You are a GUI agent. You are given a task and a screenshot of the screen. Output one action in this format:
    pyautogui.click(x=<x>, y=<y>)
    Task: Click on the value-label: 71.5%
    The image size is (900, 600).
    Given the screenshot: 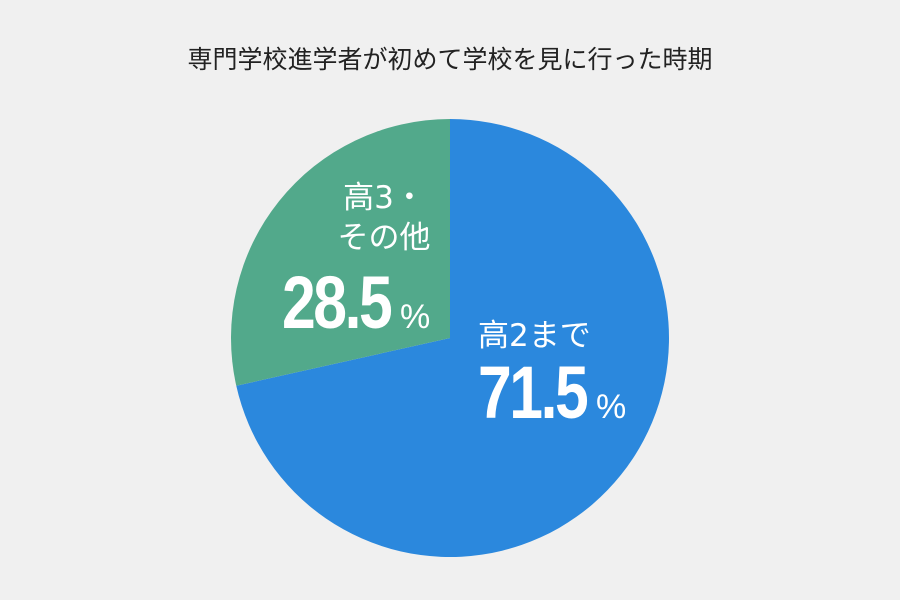 What is the action you would take?
    pyautogui.click(x=552, y=392)
    